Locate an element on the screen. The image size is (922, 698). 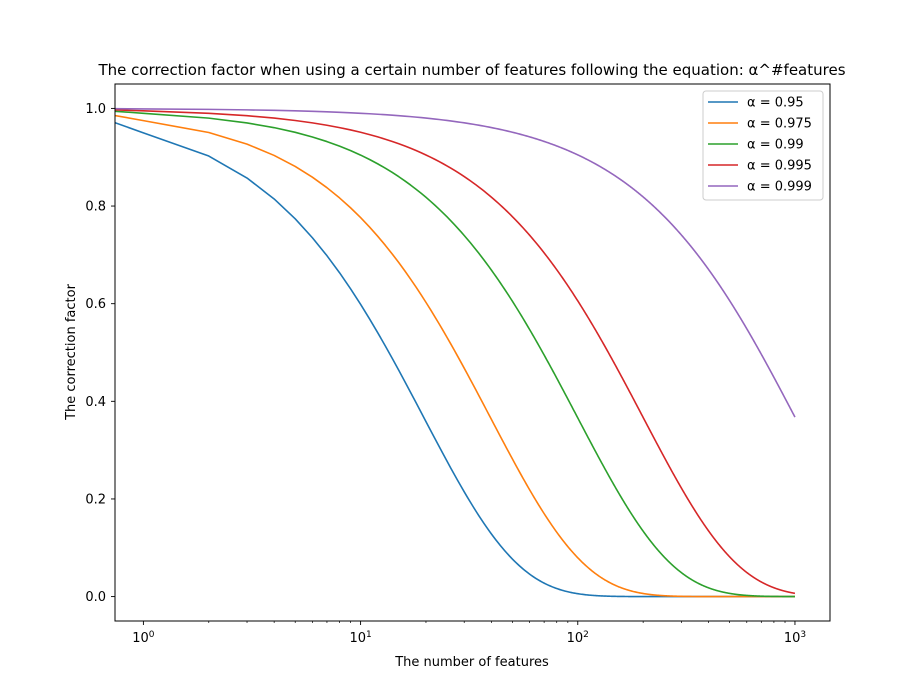
x-axis-ticks: 10⁰ 10¹ 10² 10³ is located at coordinates (469, 633).